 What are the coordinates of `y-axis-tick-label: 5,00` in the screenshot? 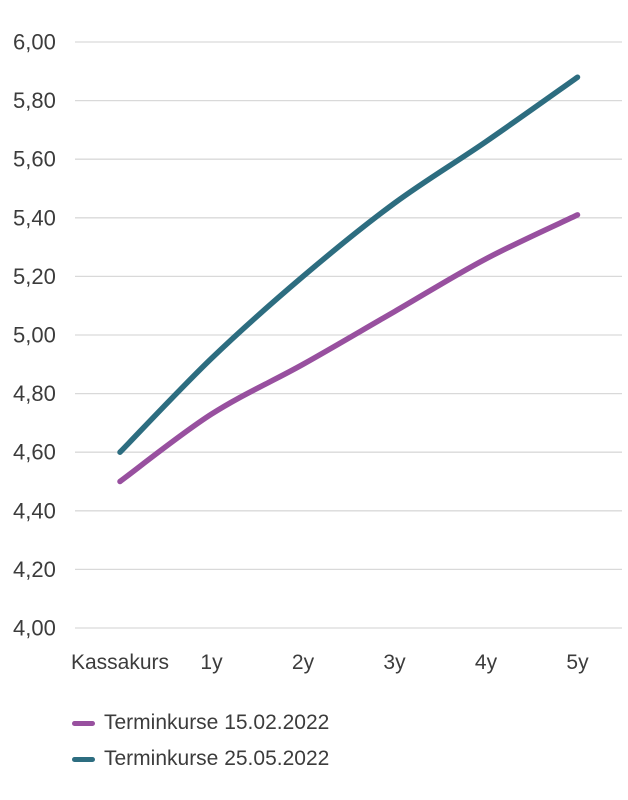 It's located at (34, 335).